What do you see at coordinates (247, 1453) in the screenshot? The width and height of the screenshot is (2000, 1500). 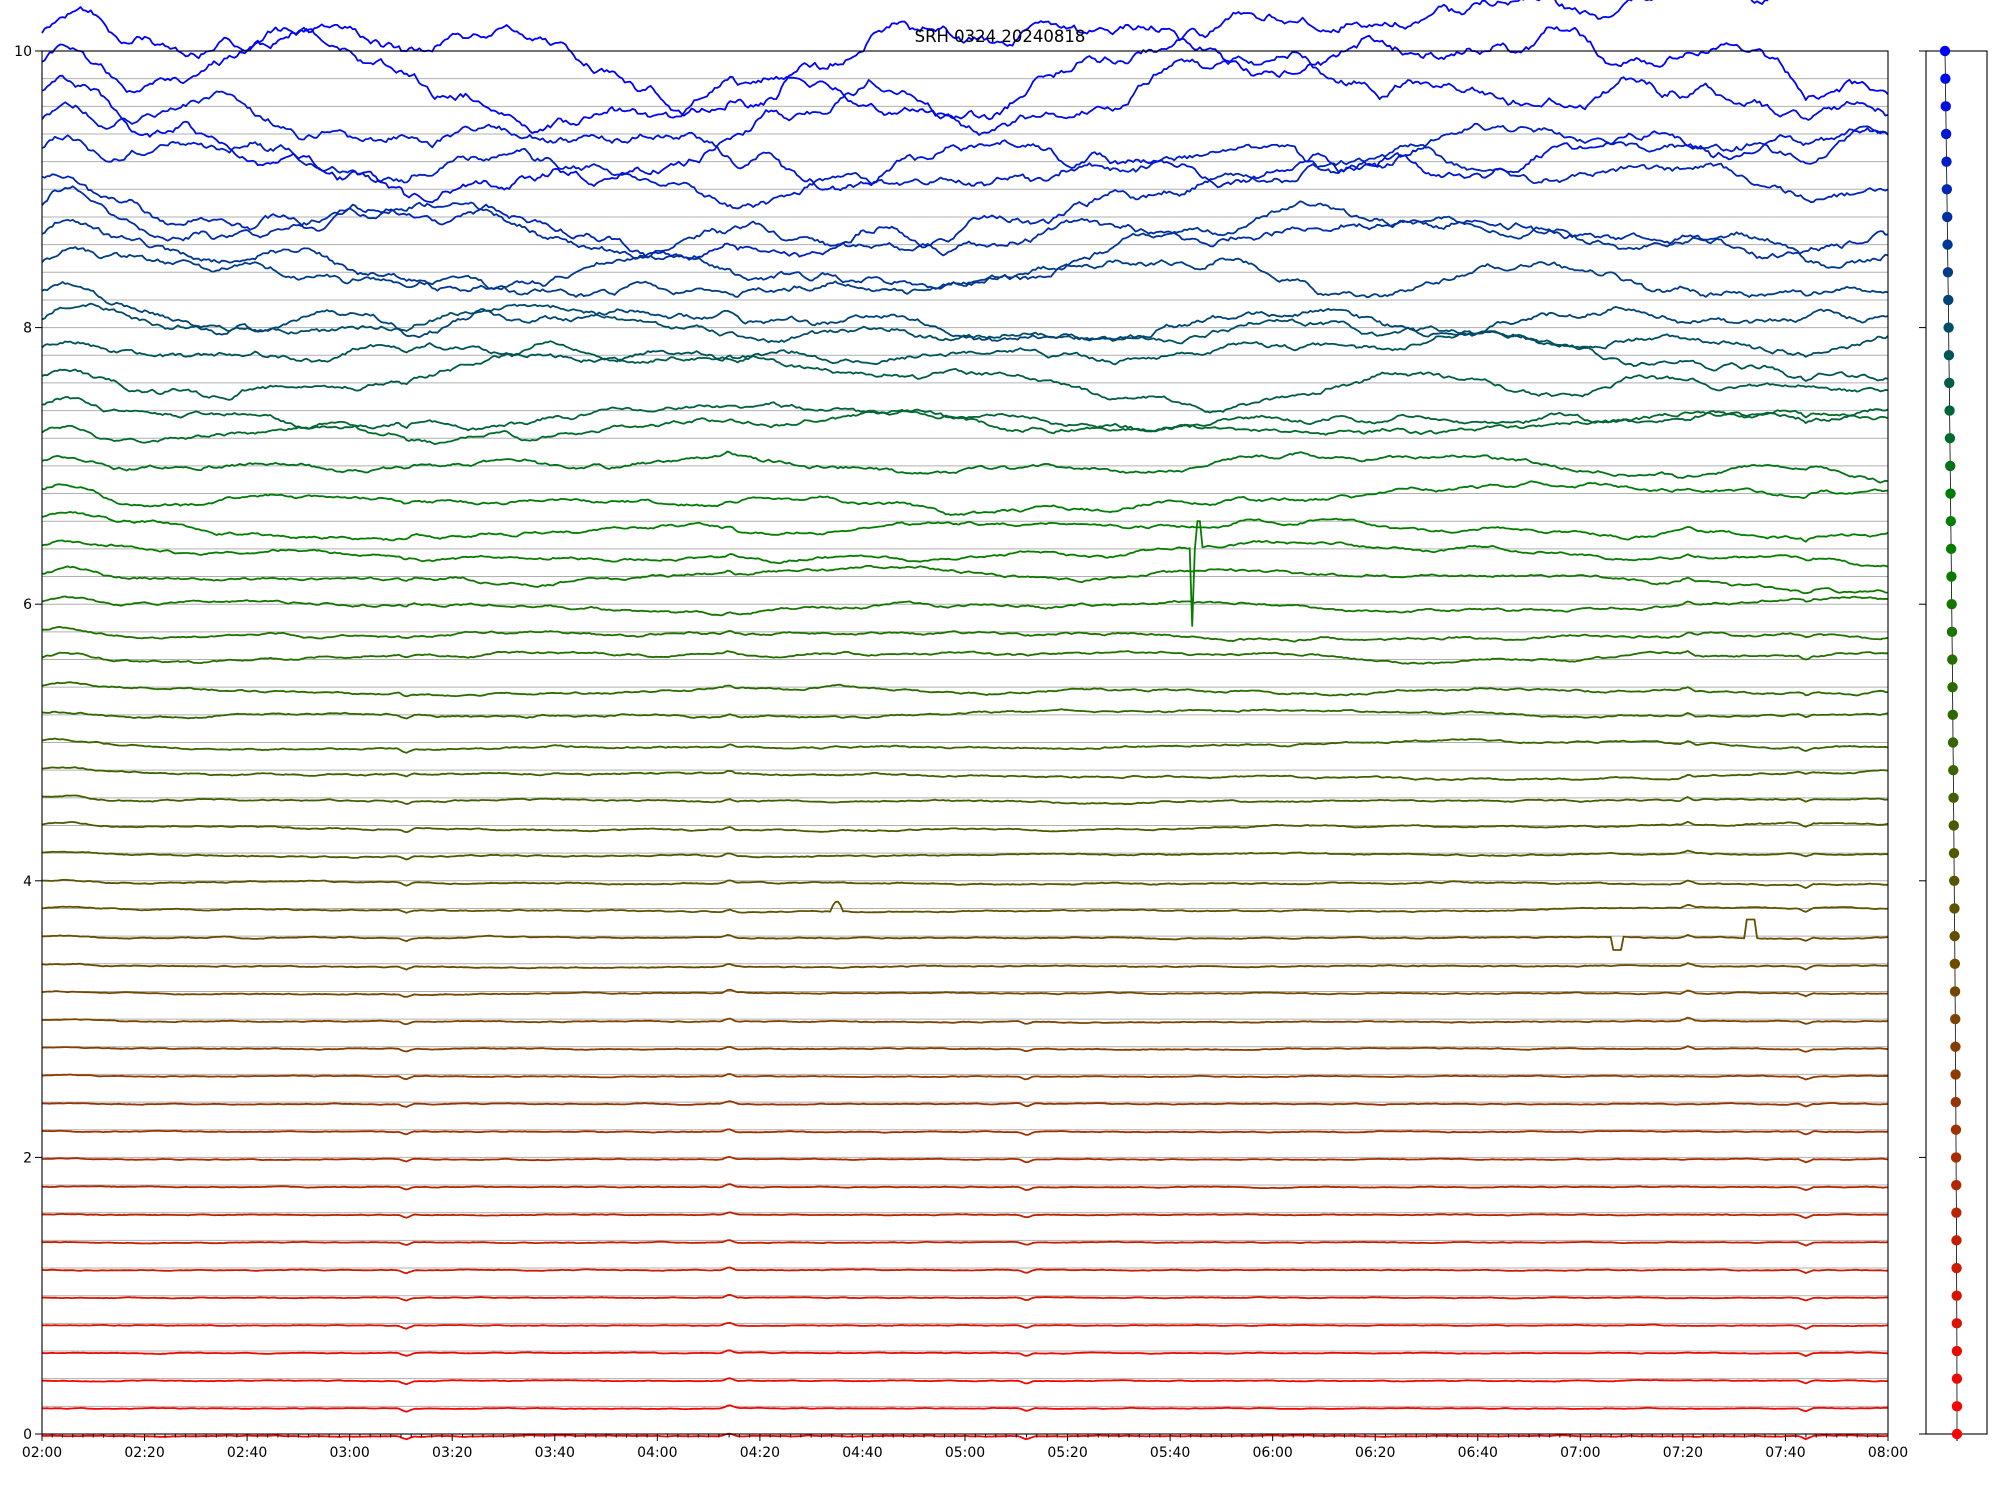 I see `x-tick-label: 02:40` at bounding box center [247, 1453].